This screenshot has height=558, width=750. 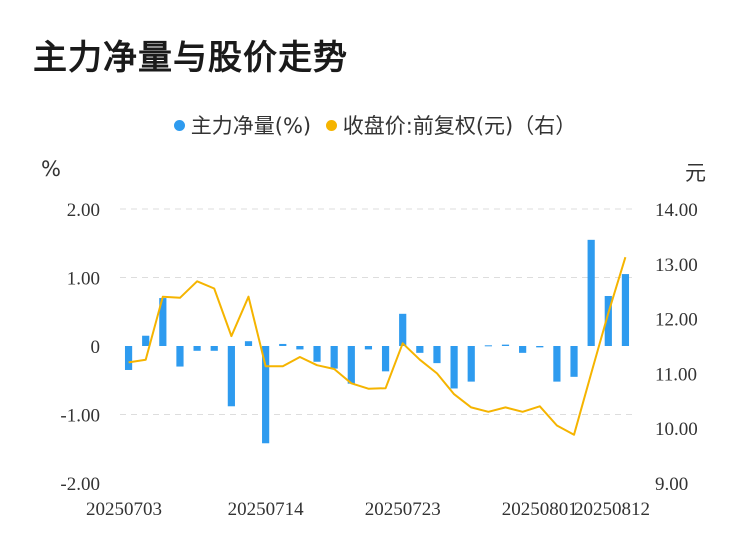 What do you see at coordinates (676, 210) in the screenshot?
I see `right-axis-tick-label: 14.00` at bounding box center [676, 210].